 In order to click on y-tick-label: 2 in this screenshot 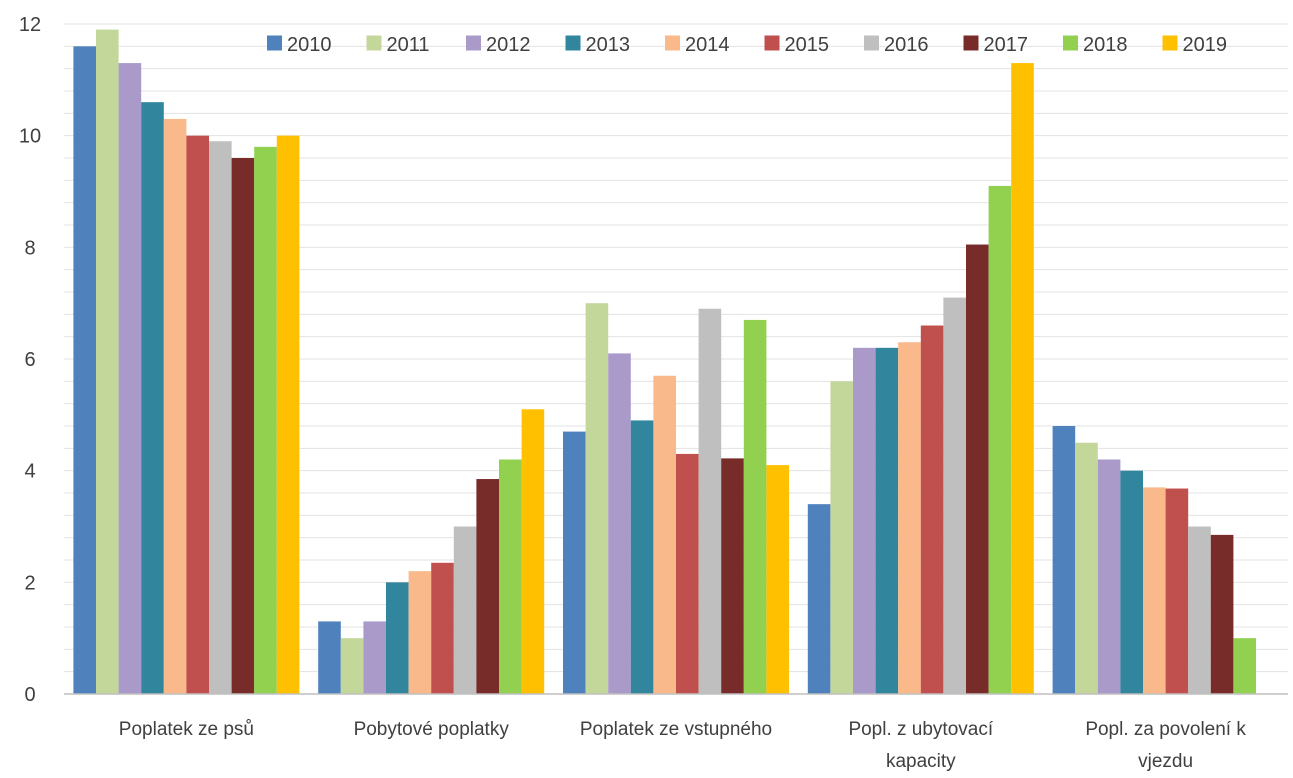, I will do `click(29, 583)`.